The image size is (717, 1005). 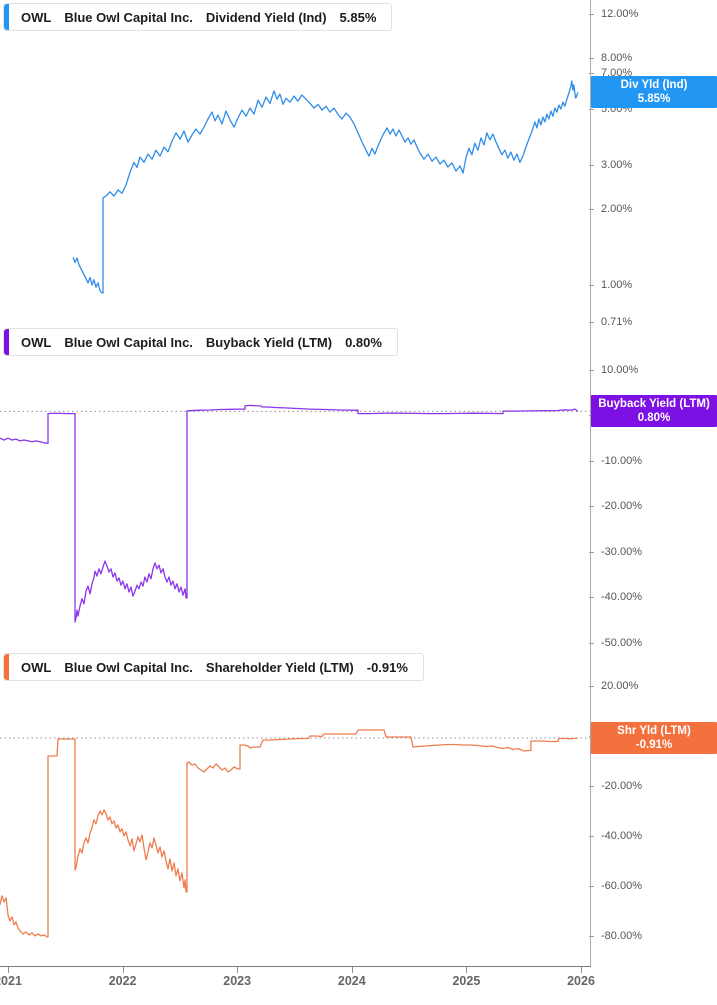 What do you see at coordinates (387, 667) in the screenshot?
I see `metric-value: -0.91%` at bounding box center [387, 667].